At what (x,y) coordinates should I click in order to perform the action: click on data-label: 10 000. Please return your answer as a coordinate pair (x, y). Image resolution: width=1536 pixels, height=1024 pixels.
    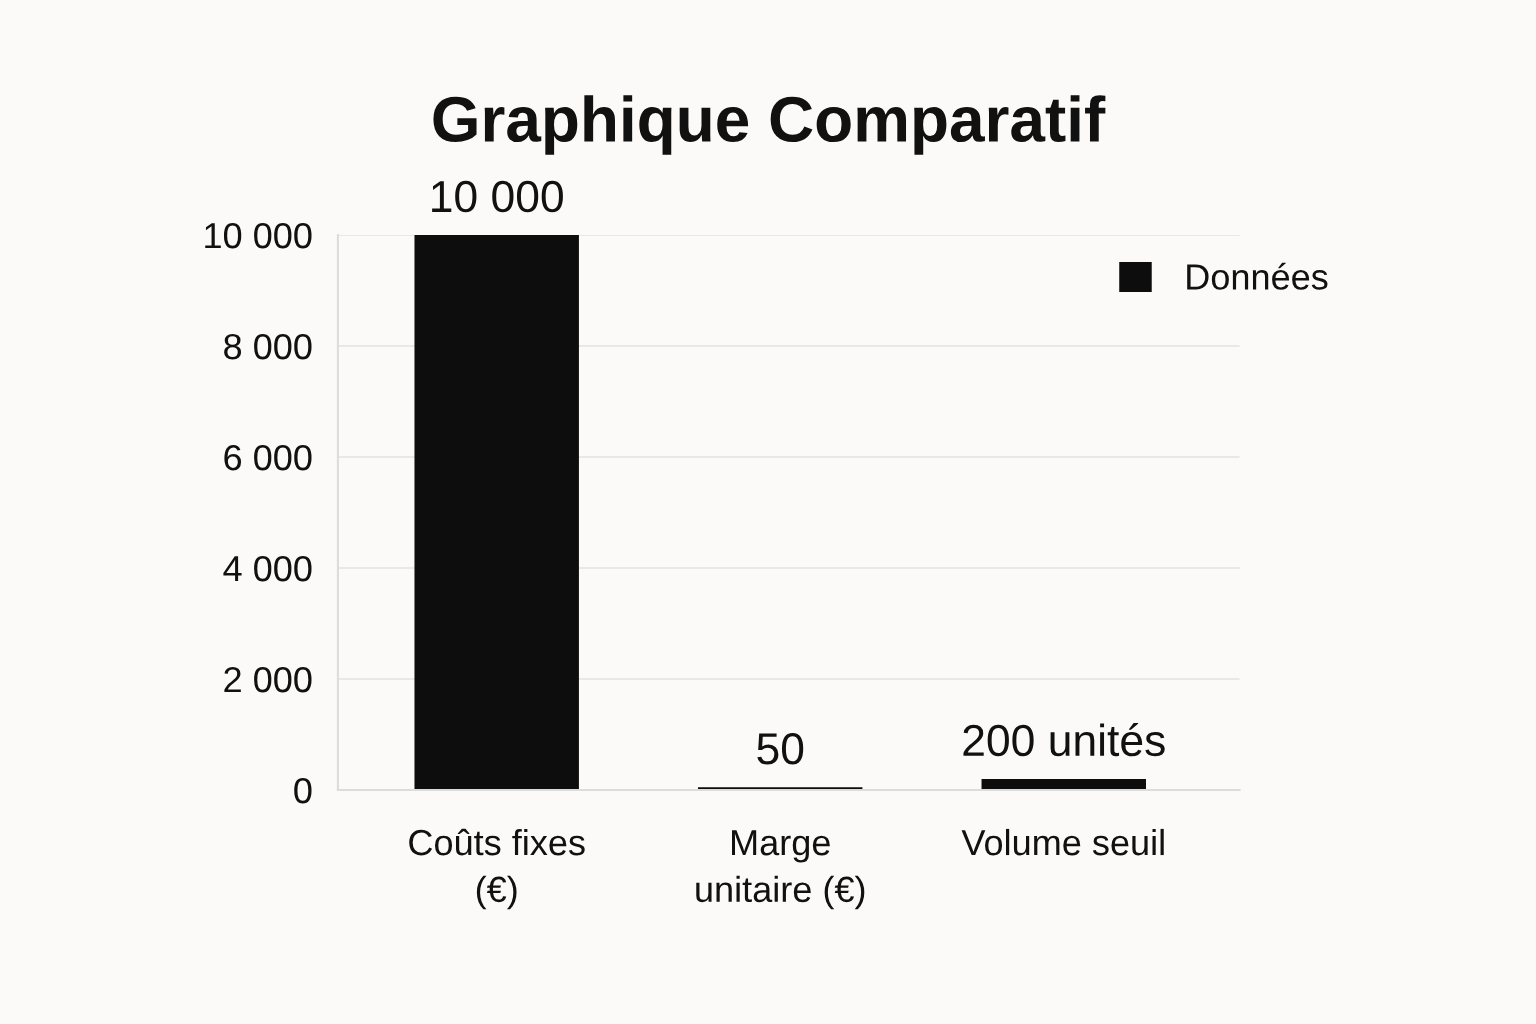
    Looking at the image, I should click on (497, 196).